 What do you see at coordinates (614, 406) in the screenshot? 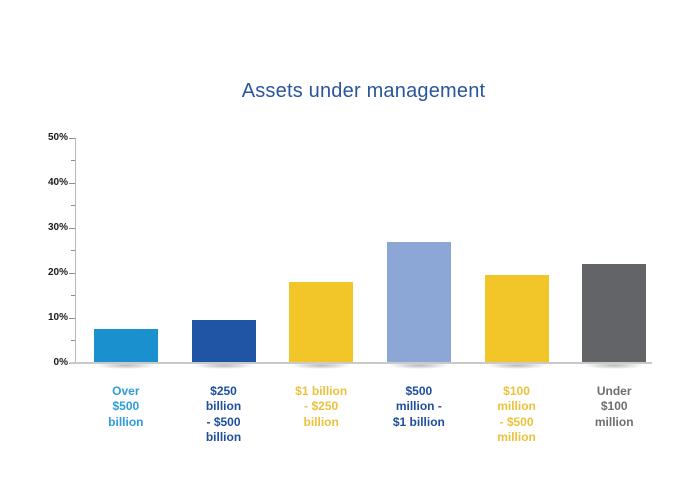
I see `category-label: Under $100 million` at bounding box center [614, 406].